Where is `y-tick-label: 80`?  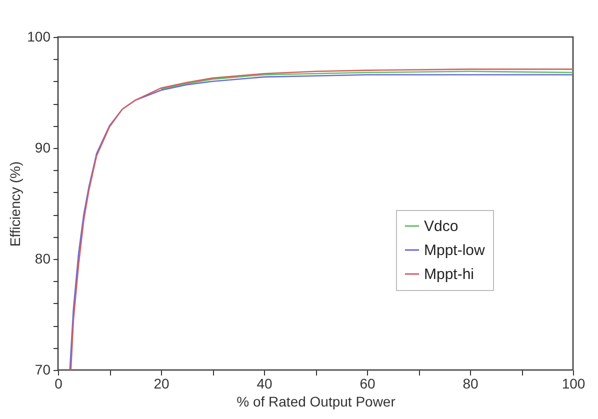
y-tick-label: 80 is located at coordinates (42, 258).